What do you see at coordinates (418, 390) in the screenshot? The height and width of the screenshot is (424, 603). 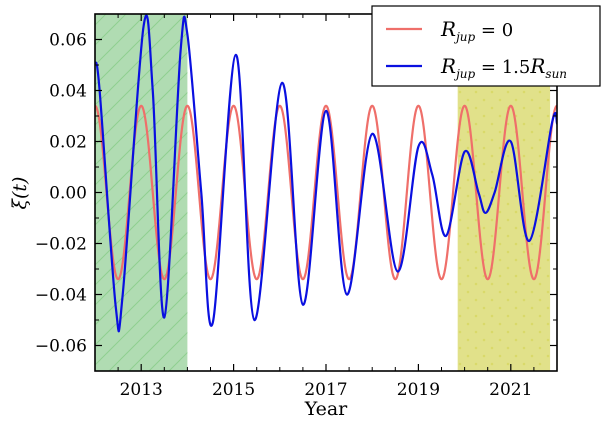 I see `x-tick-label-2019: 2019` at bounding box center [418, 390].